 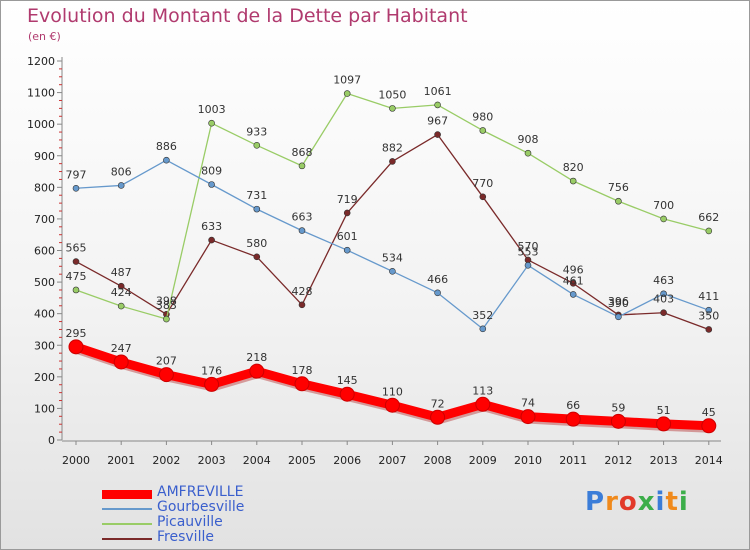 I want to click on data-label-picauville: 980, so click(x=482, y=116).